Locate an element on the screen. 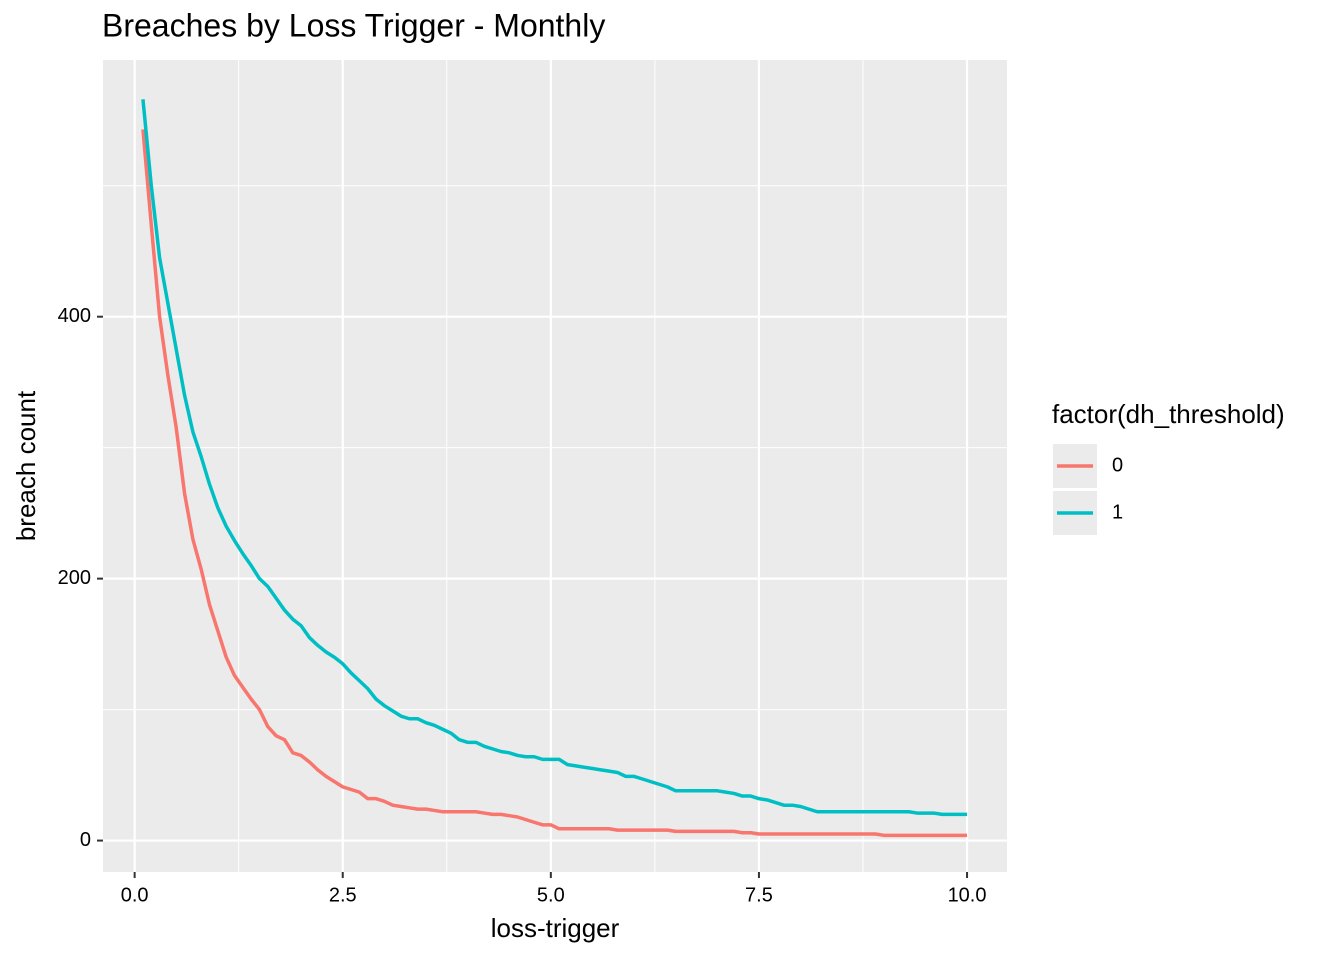 The height and width of the screenshot is (960, 1344). legend-label: 1 is located at coordinates (1117, 512).